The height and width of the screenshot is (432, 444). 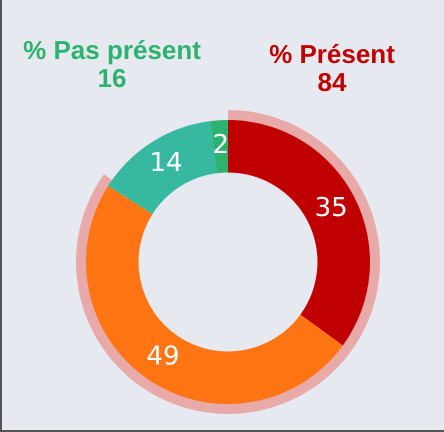 What do you see at coordinates (332, 68) in the screenshot?
I see `text: % Présent 84` at bounding box center [332, 68].